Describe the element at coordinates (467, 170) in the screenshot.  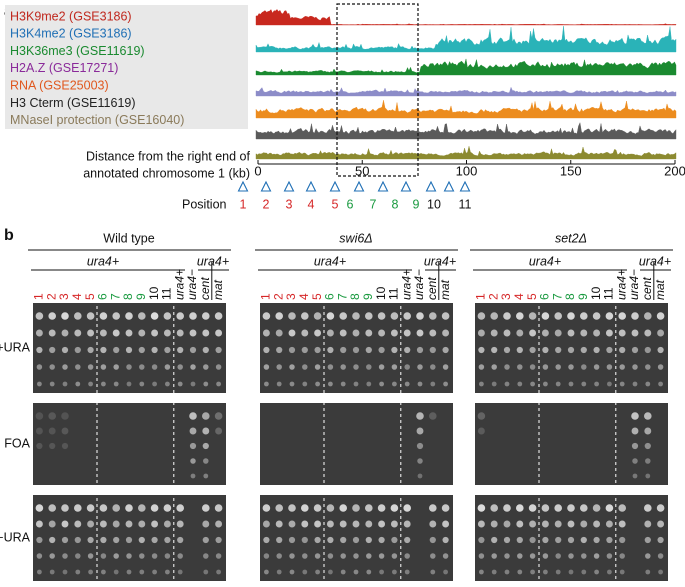
I see `x-tick-label: 100` at that location.